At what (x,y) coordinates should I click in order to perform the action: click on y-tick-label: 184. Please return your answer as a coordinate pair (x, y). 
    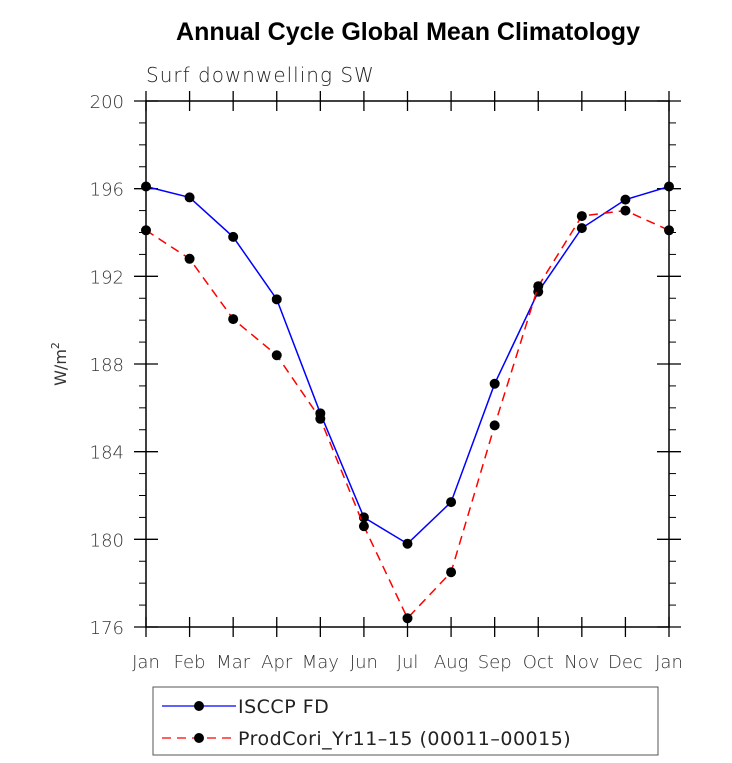
    Looking at the image, I should click on (107, 453).